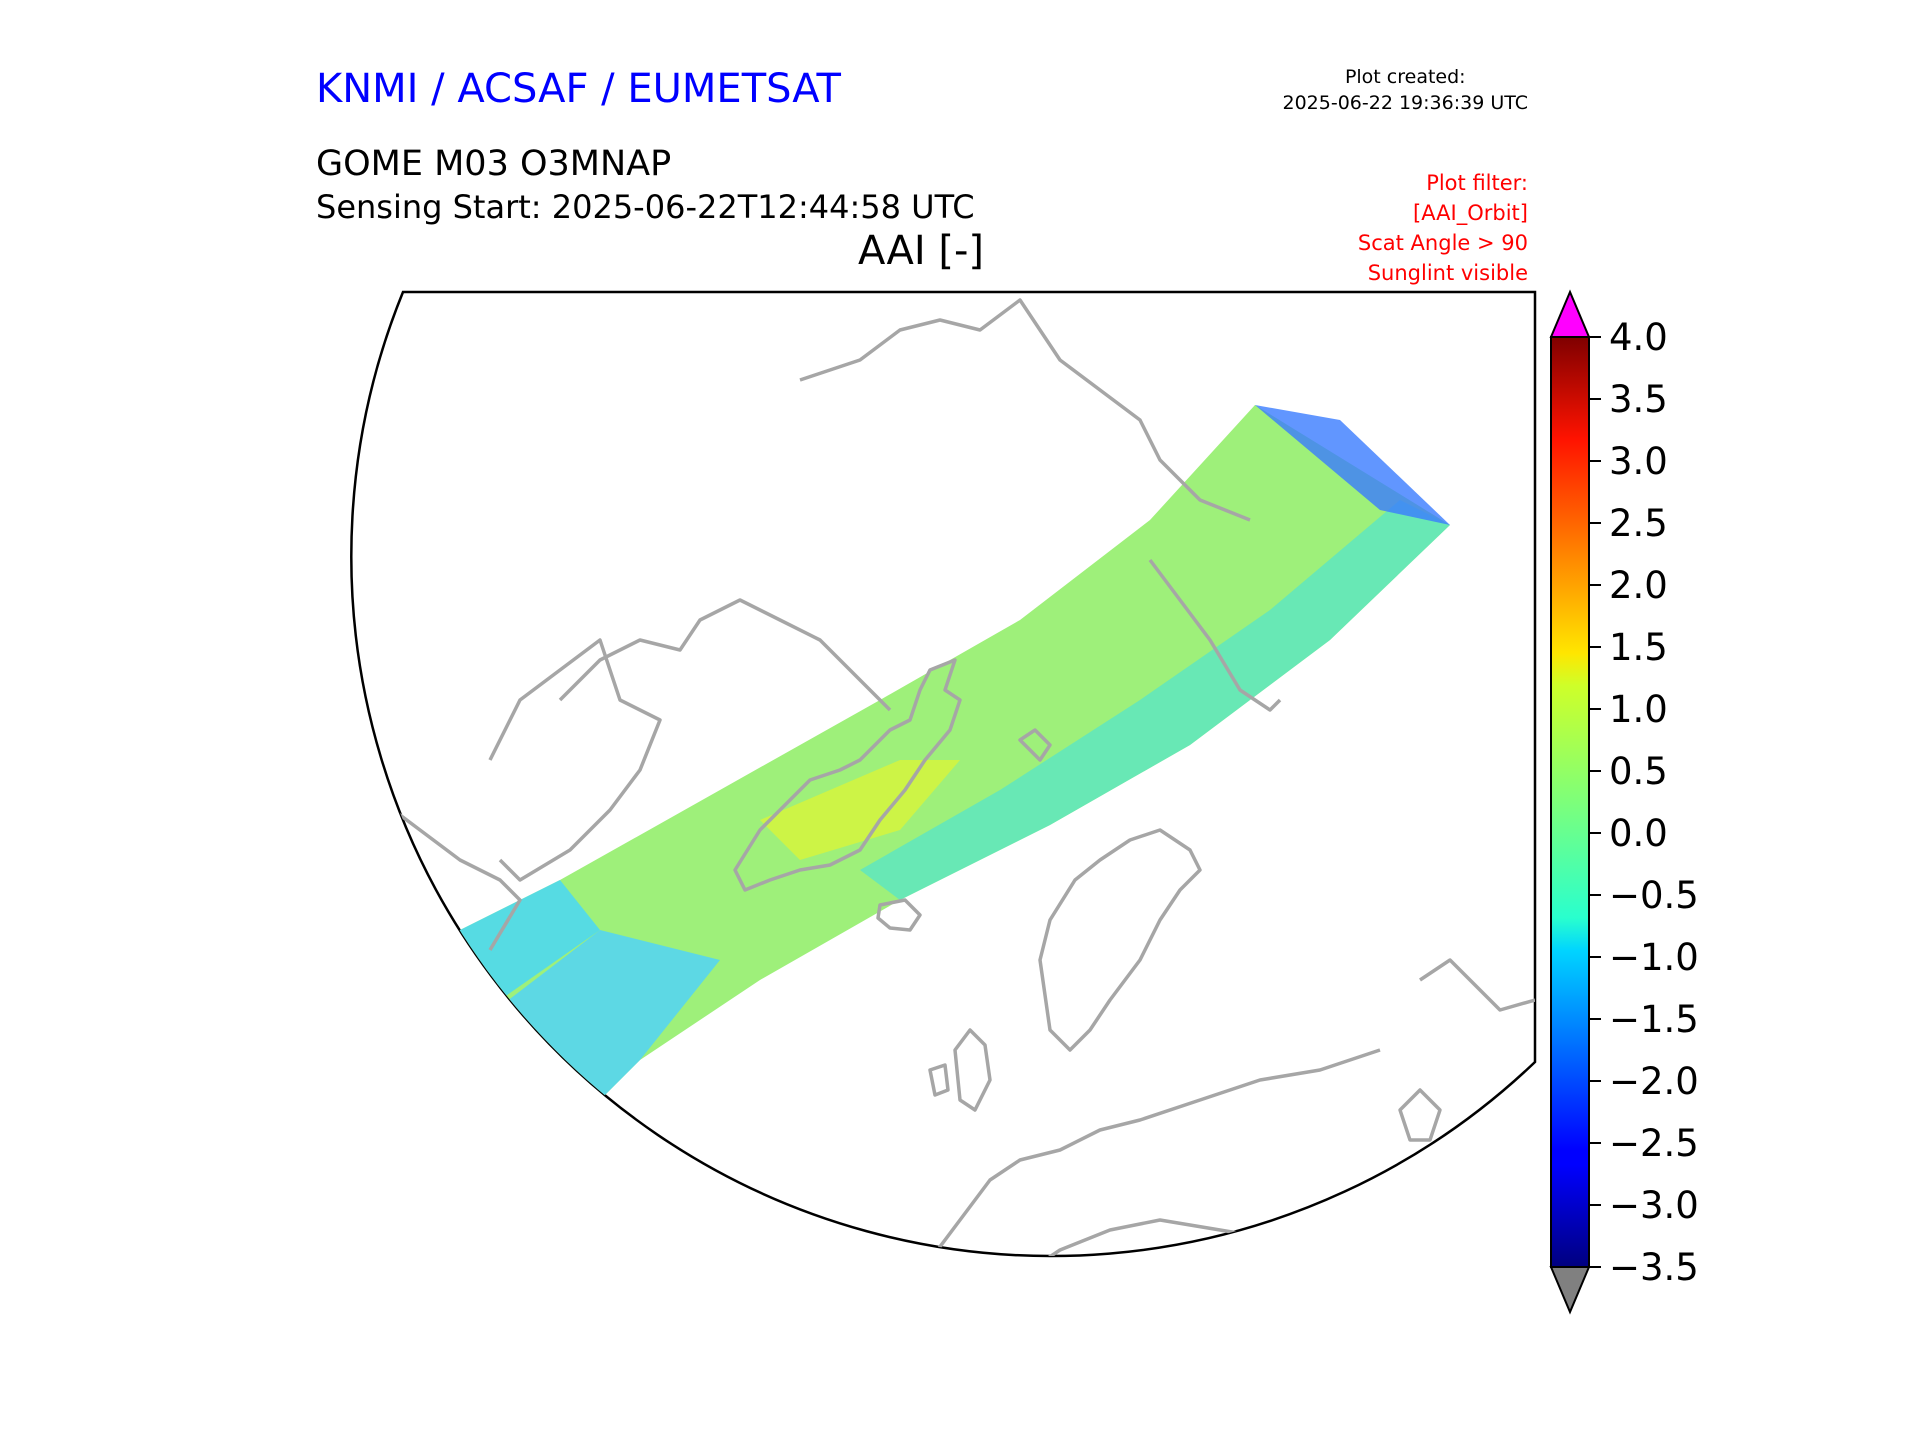 Image resolution: width=1920 pixels, height=1440 pixels. I want to click on colorbar-tick-label: 2.0, so click(1638, 585).